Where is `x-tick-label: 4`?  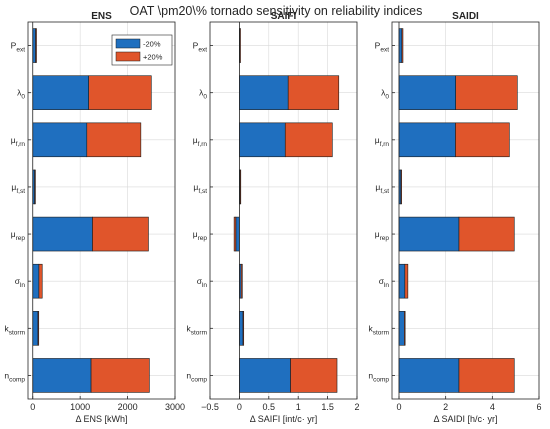 x-tick-label: 4 is located at coordinates (492, 407).